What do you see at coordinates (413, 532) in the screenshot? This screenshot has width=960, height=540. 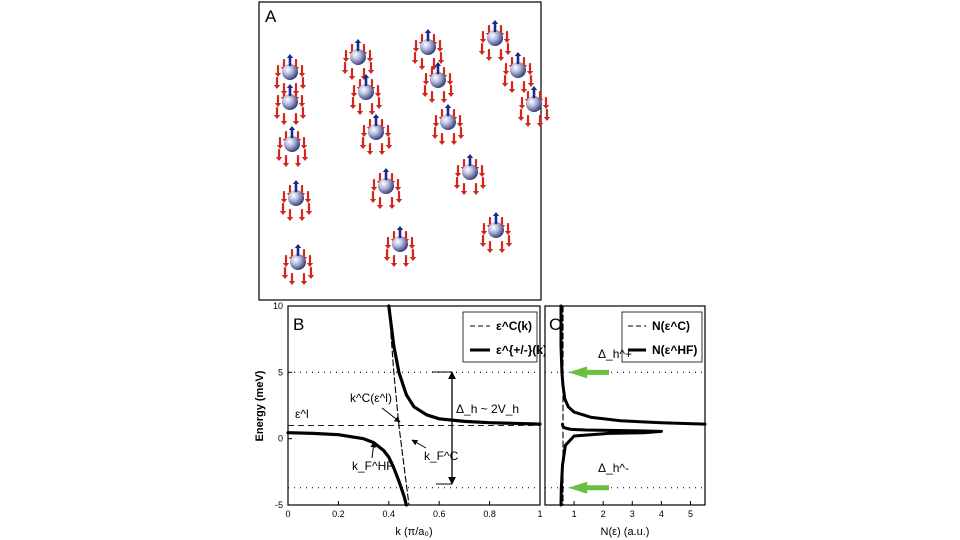 I see `panel-b-x-axis-label: k (π/a₀)` at bounding box center [413, 532].